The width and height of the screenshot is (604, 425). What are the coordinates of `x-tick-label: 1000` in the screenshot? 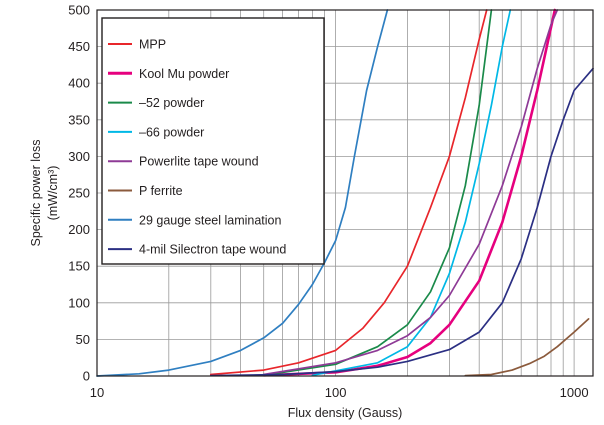 It's located at (574, 392).